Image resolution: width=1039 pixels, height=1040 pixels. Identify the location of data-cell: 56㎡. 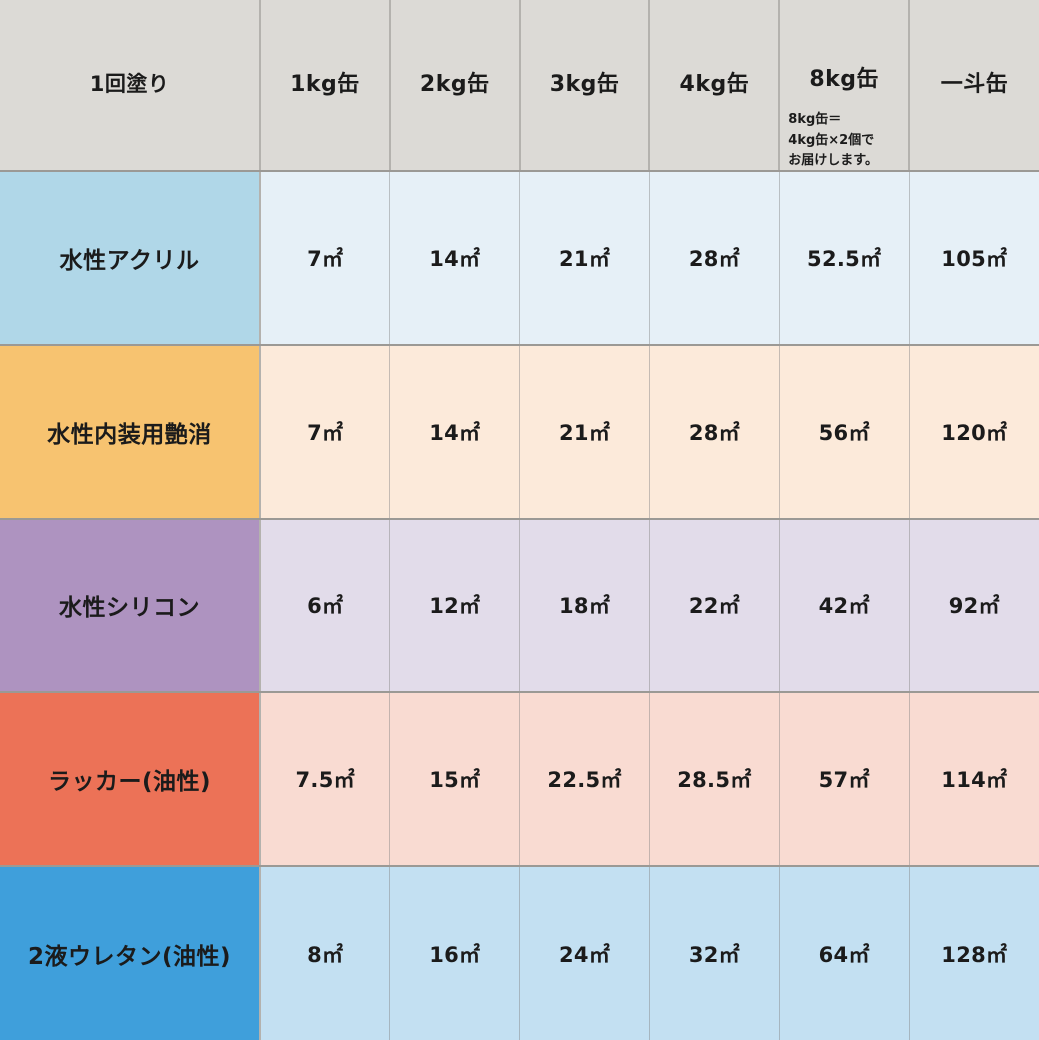
(844, 432).